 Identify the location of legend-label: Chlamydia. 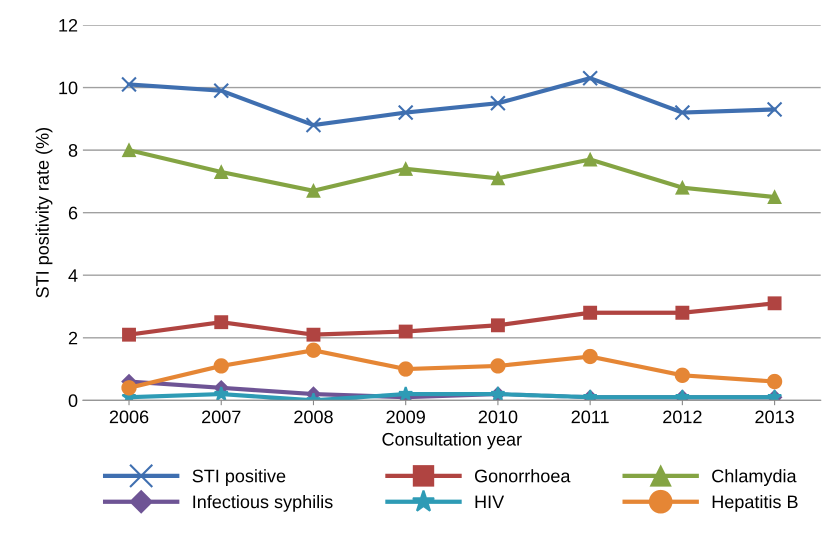
(754, 477).